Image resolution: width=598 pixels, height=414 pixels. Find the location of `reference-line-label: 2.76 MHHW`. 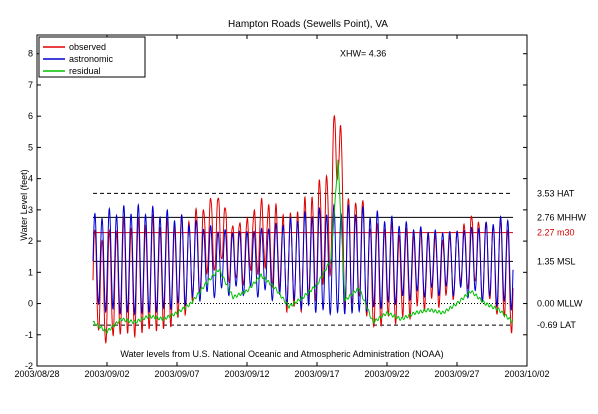

reference-line-label: 2.76 MHHW is located at coordinates (562, 217).